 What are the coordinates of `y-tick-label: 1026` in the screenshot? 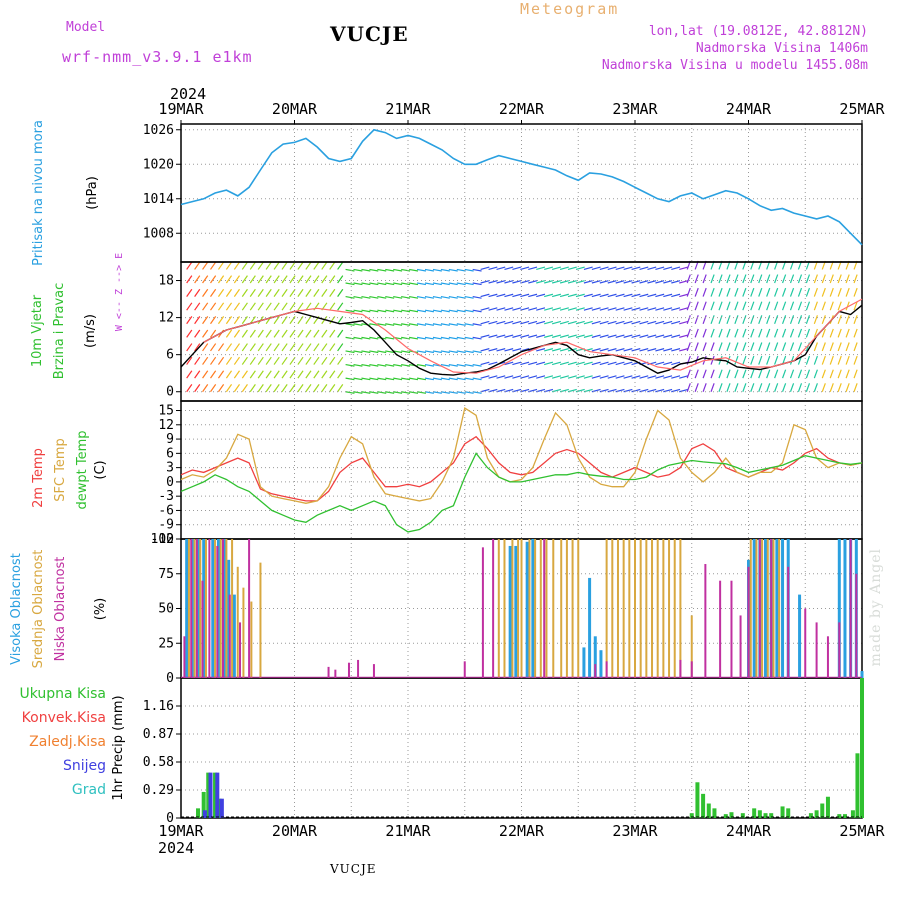 It's located at (158, 130).